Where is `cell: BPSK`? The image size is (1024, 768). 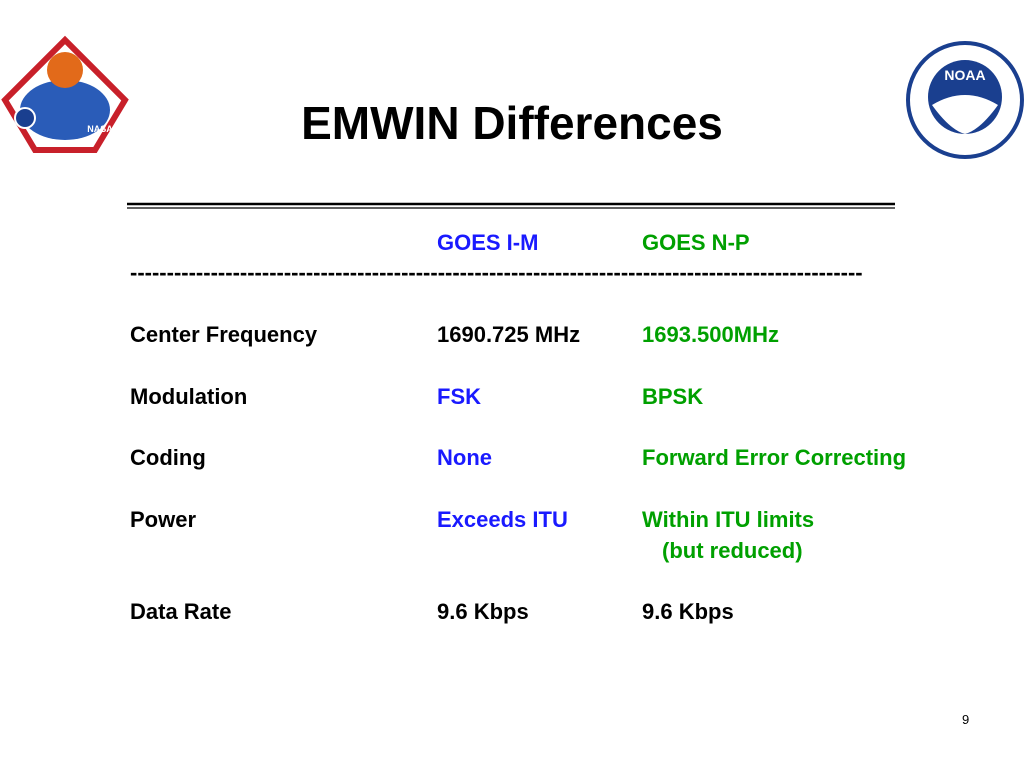
cell: BPSK is located at coordinates (673, 396).